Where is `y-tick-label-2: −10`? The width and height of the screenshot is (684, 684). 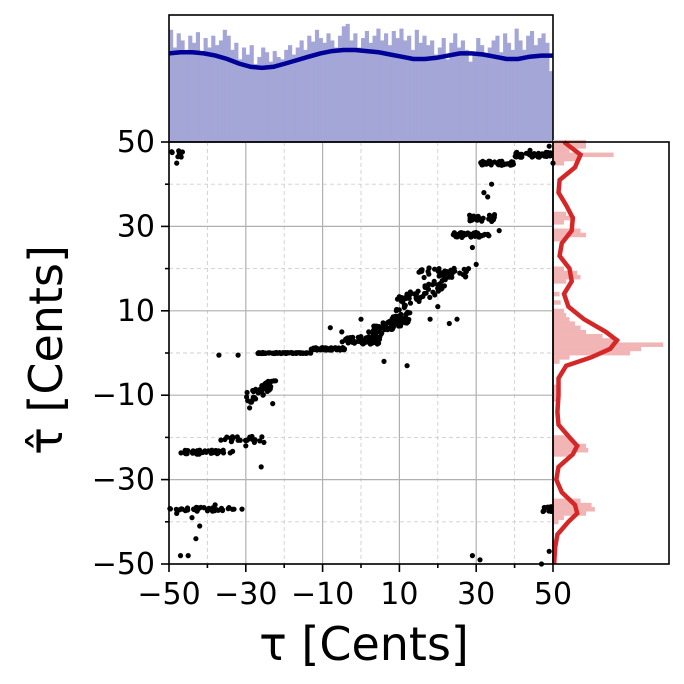
y-tick-label-2: −10 is located at coordinates (123, 395).